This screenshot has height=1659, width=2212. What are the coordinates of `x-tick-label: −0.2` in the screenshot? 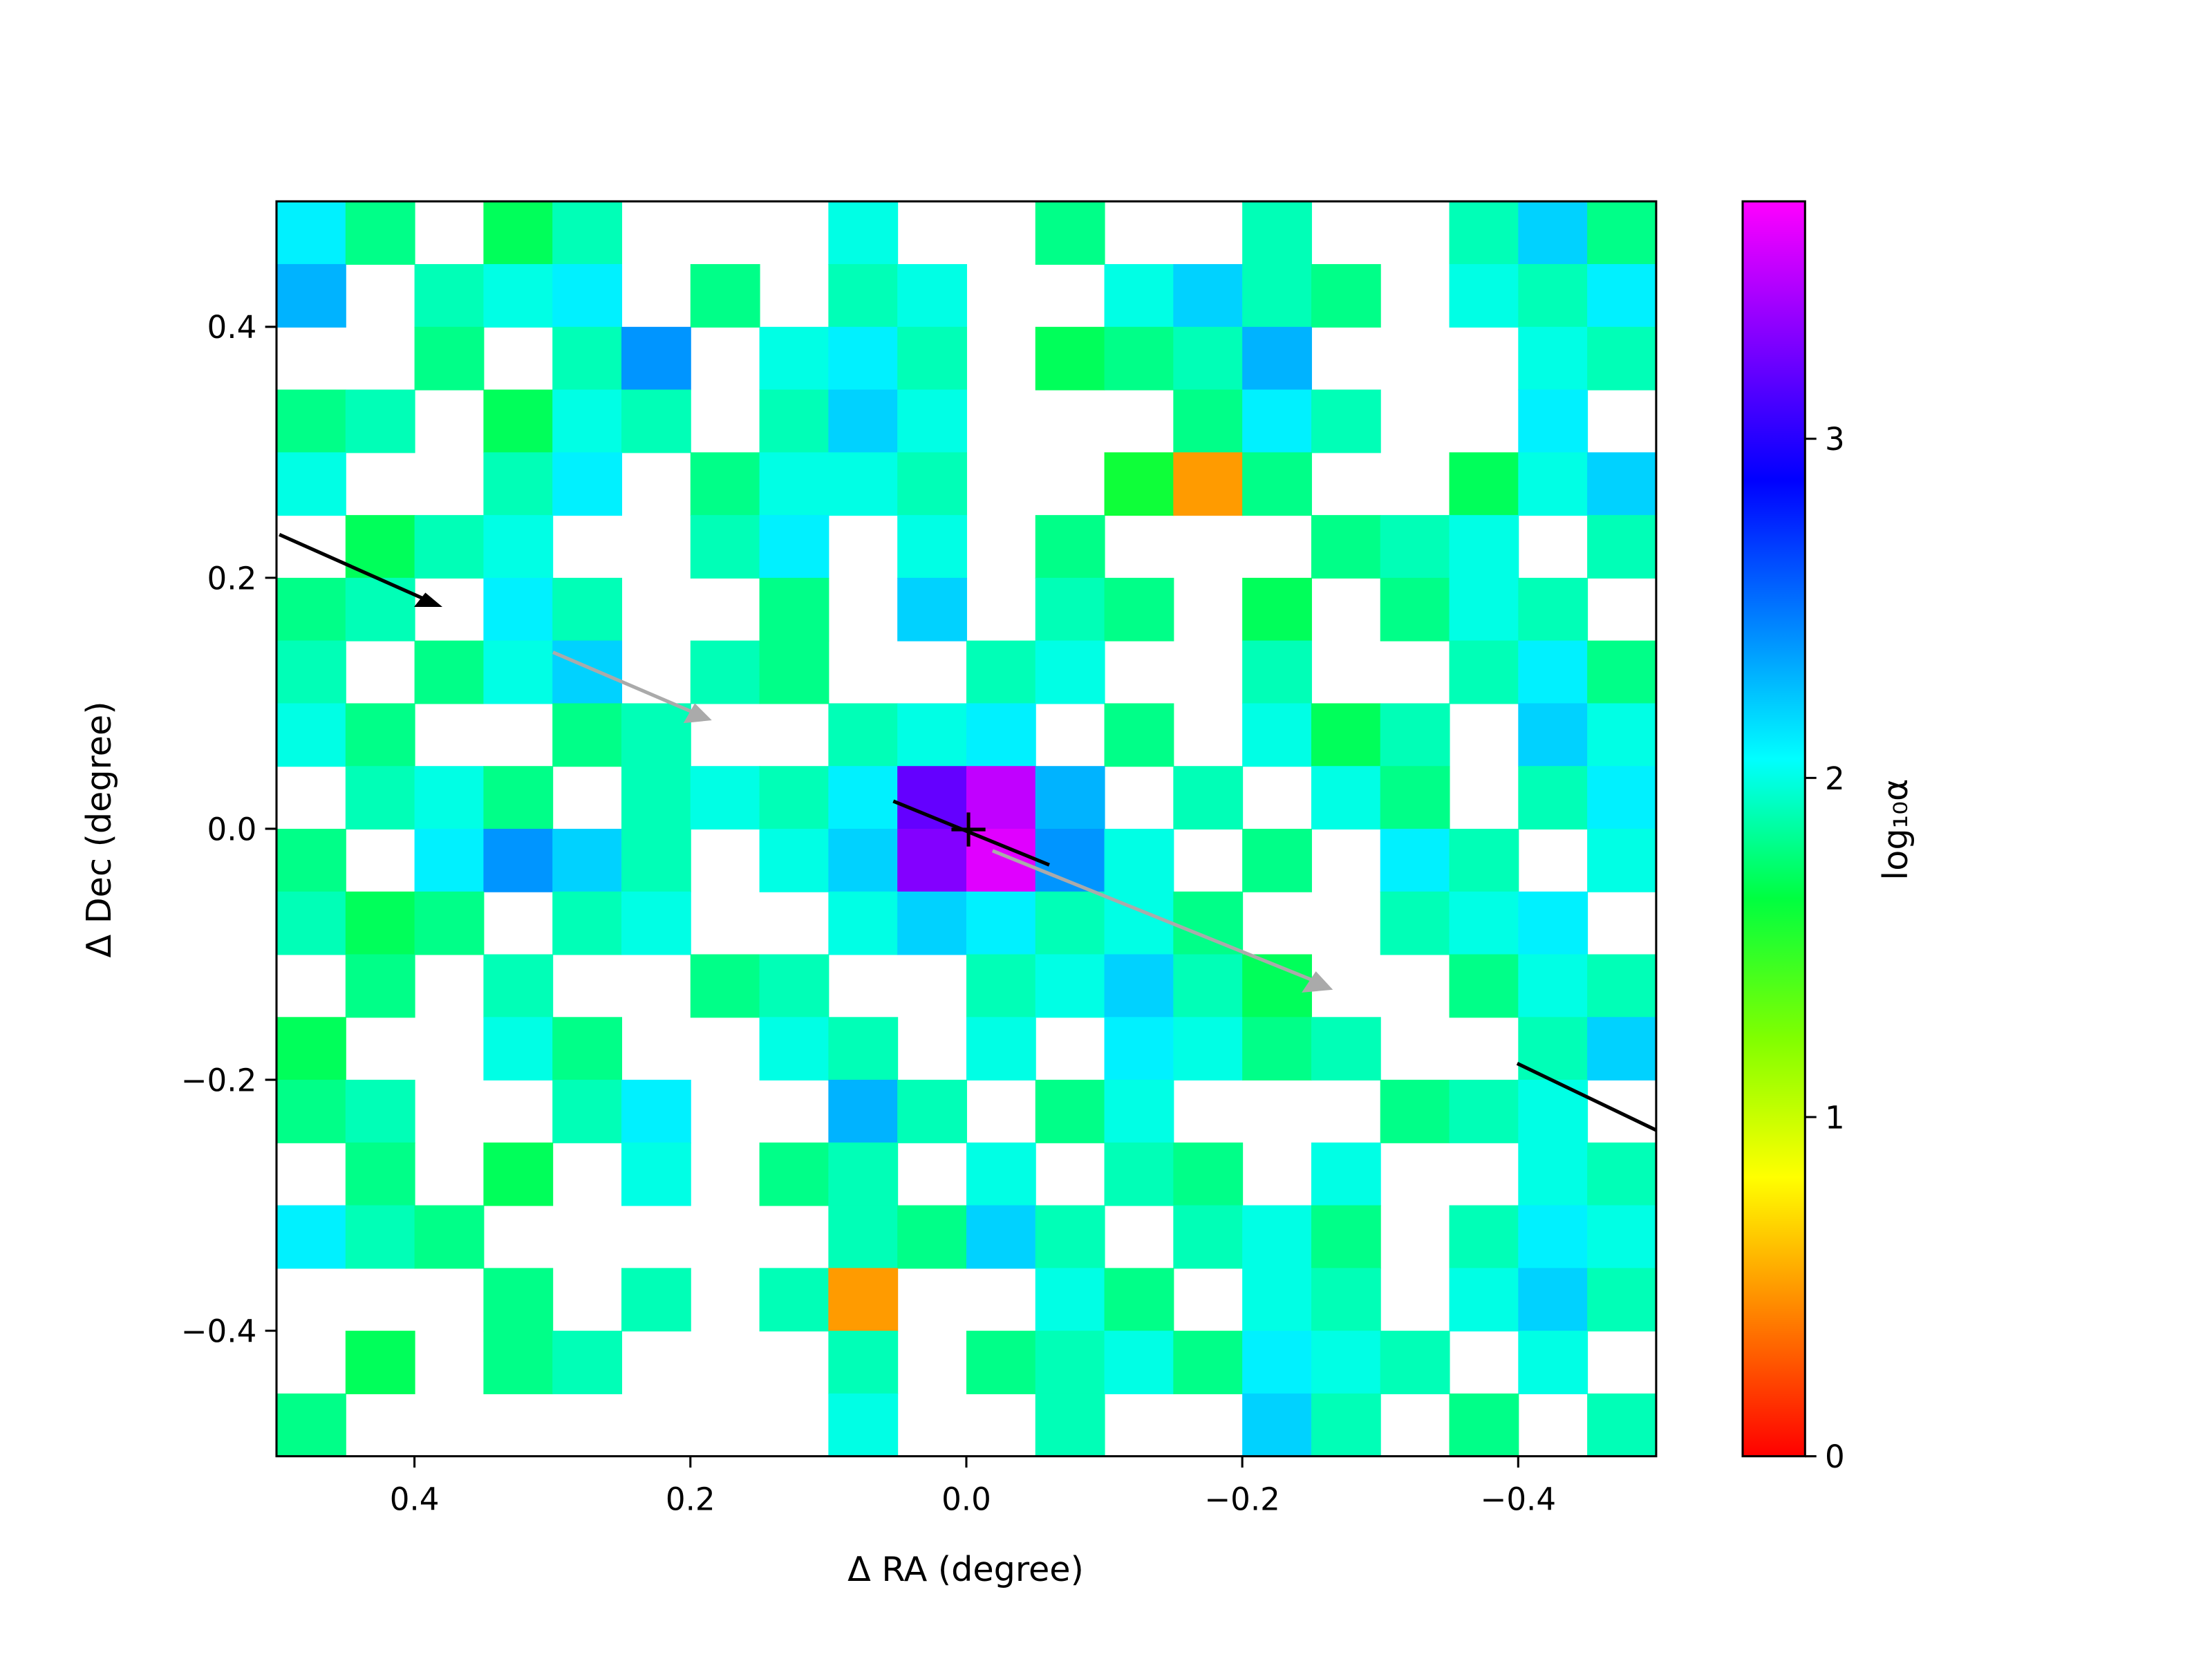 It's located at (1242, 1499).